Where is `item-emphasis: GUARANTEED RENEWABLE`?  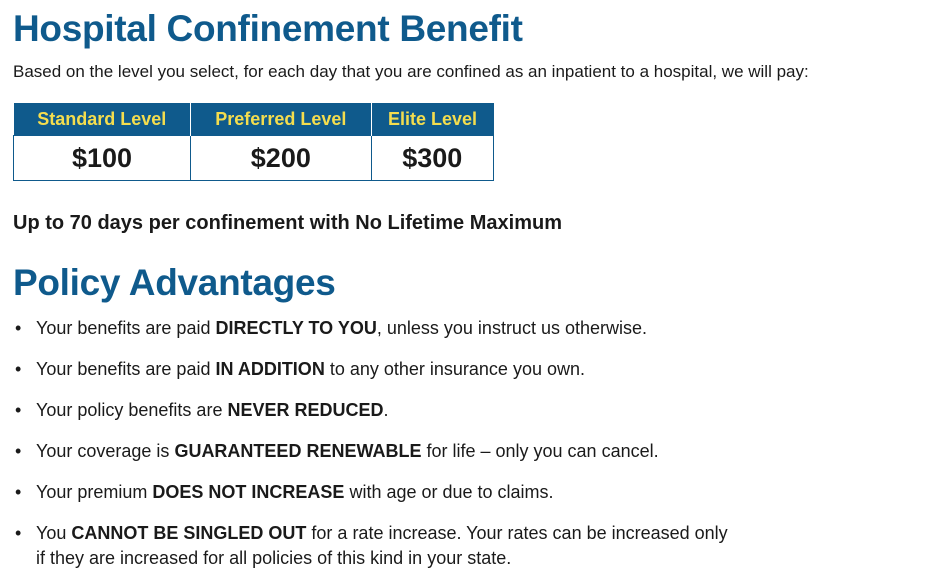 item-emphasis: GUARANTEED RENEWABLE is located at coordinates (298, 451).